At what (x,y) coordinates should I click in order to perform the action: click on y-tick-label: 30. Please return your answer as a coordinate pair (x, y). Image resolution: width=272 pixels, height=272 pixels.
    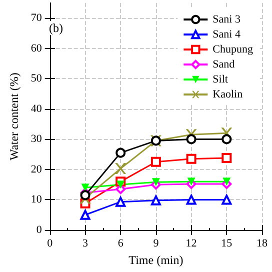
    Looking at the image, I should click on (36, 139).